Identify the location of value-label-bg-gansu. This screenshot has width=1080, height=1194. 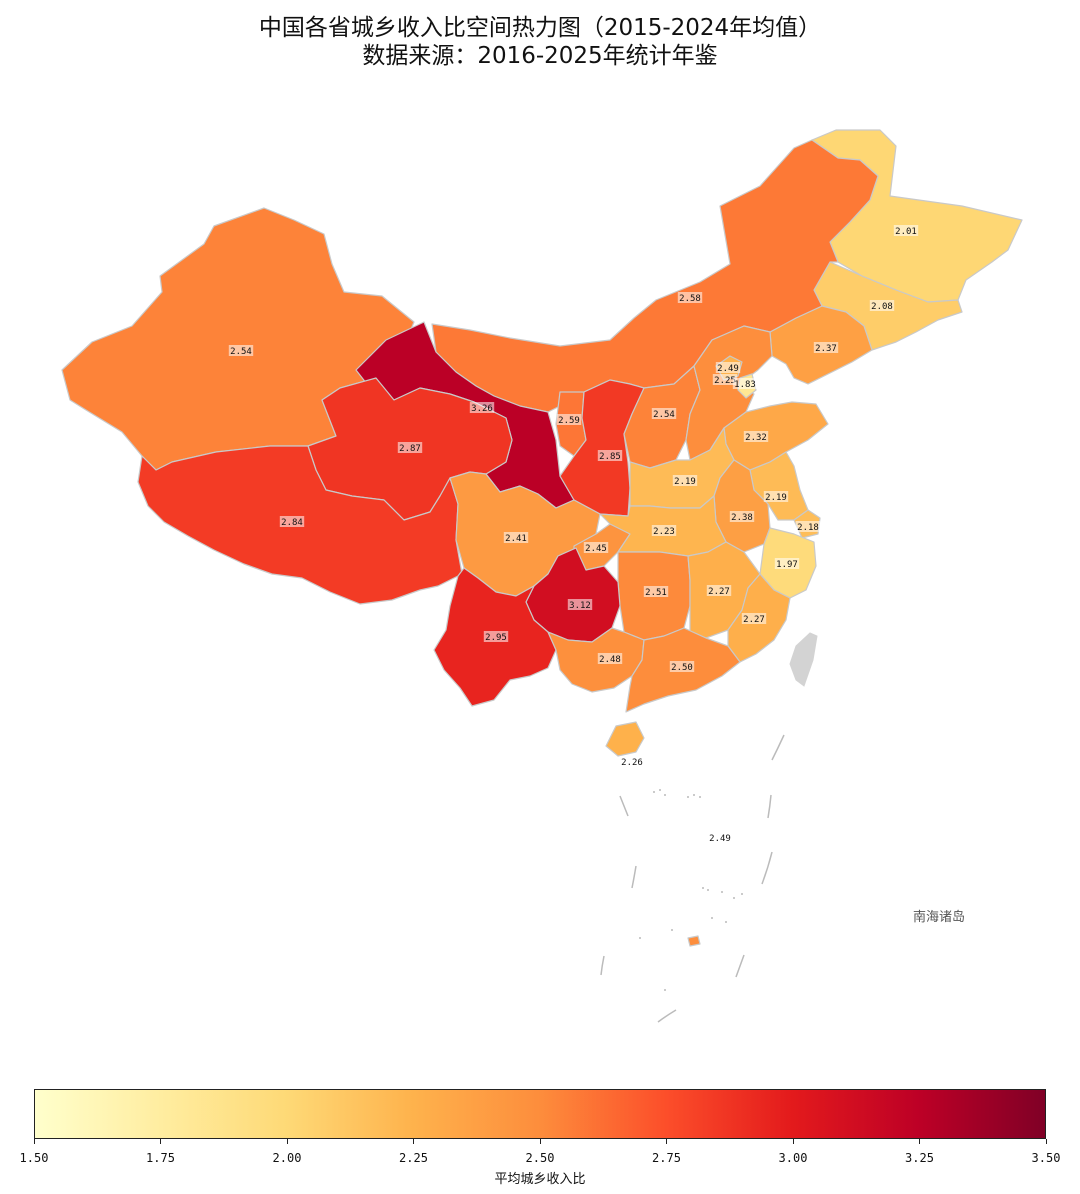
(482, 407).